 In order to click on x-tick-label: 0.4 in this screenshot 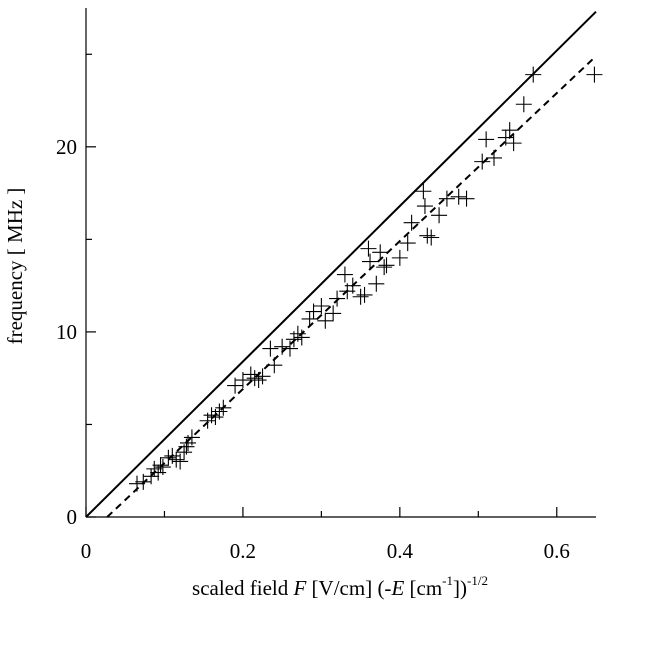, I will do `click(400, 551)`.